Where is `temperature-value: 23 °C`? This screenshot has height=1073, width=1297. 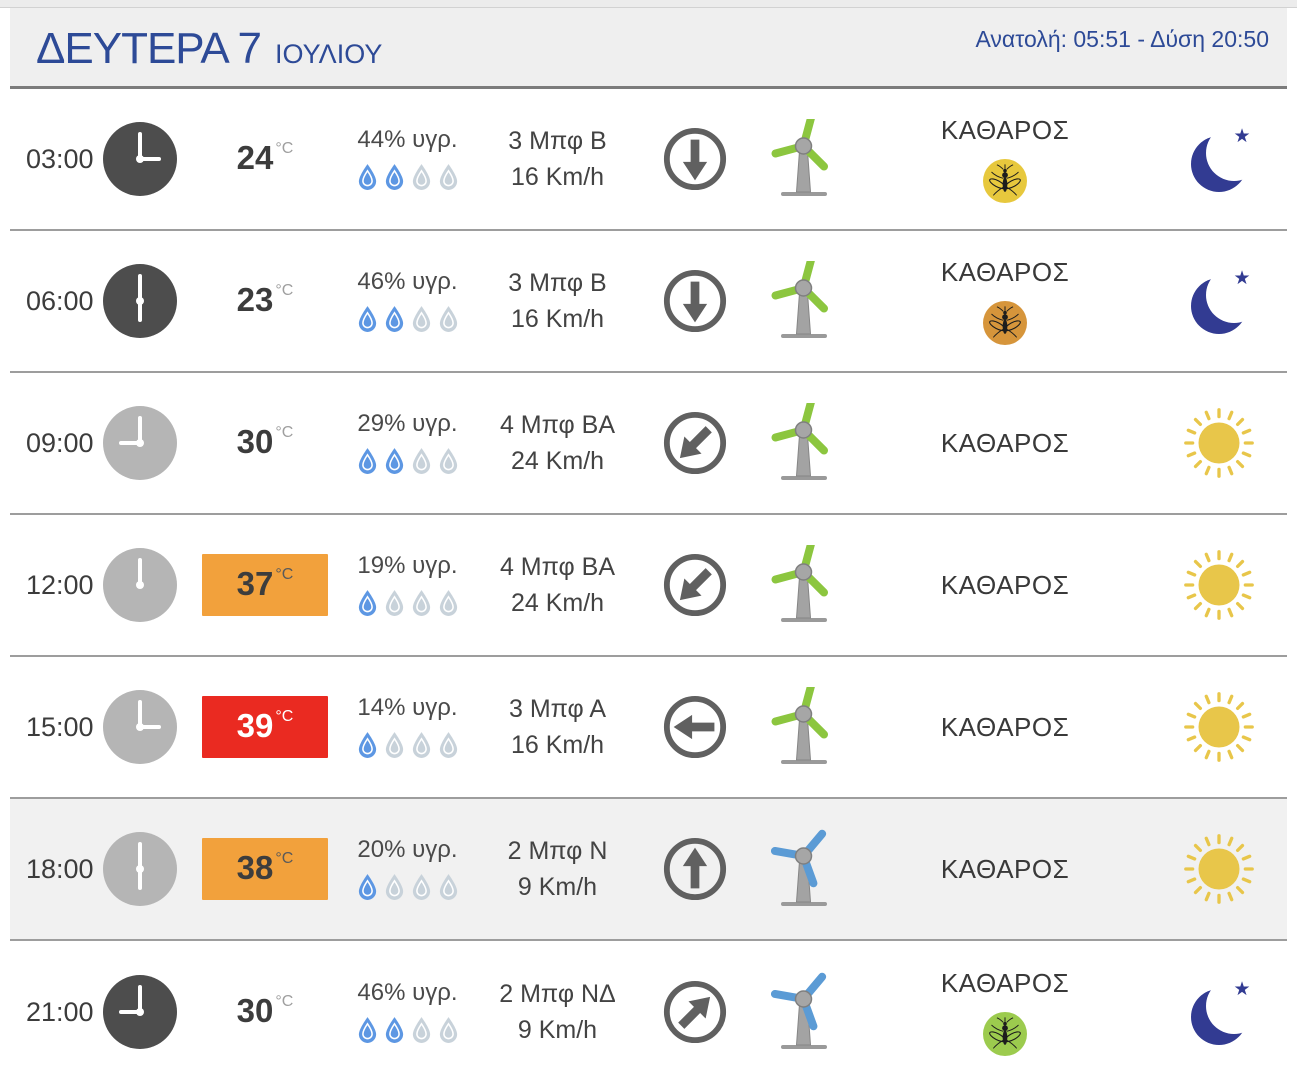 temperature-value: 23 °C is located at coordinates (265, 301).